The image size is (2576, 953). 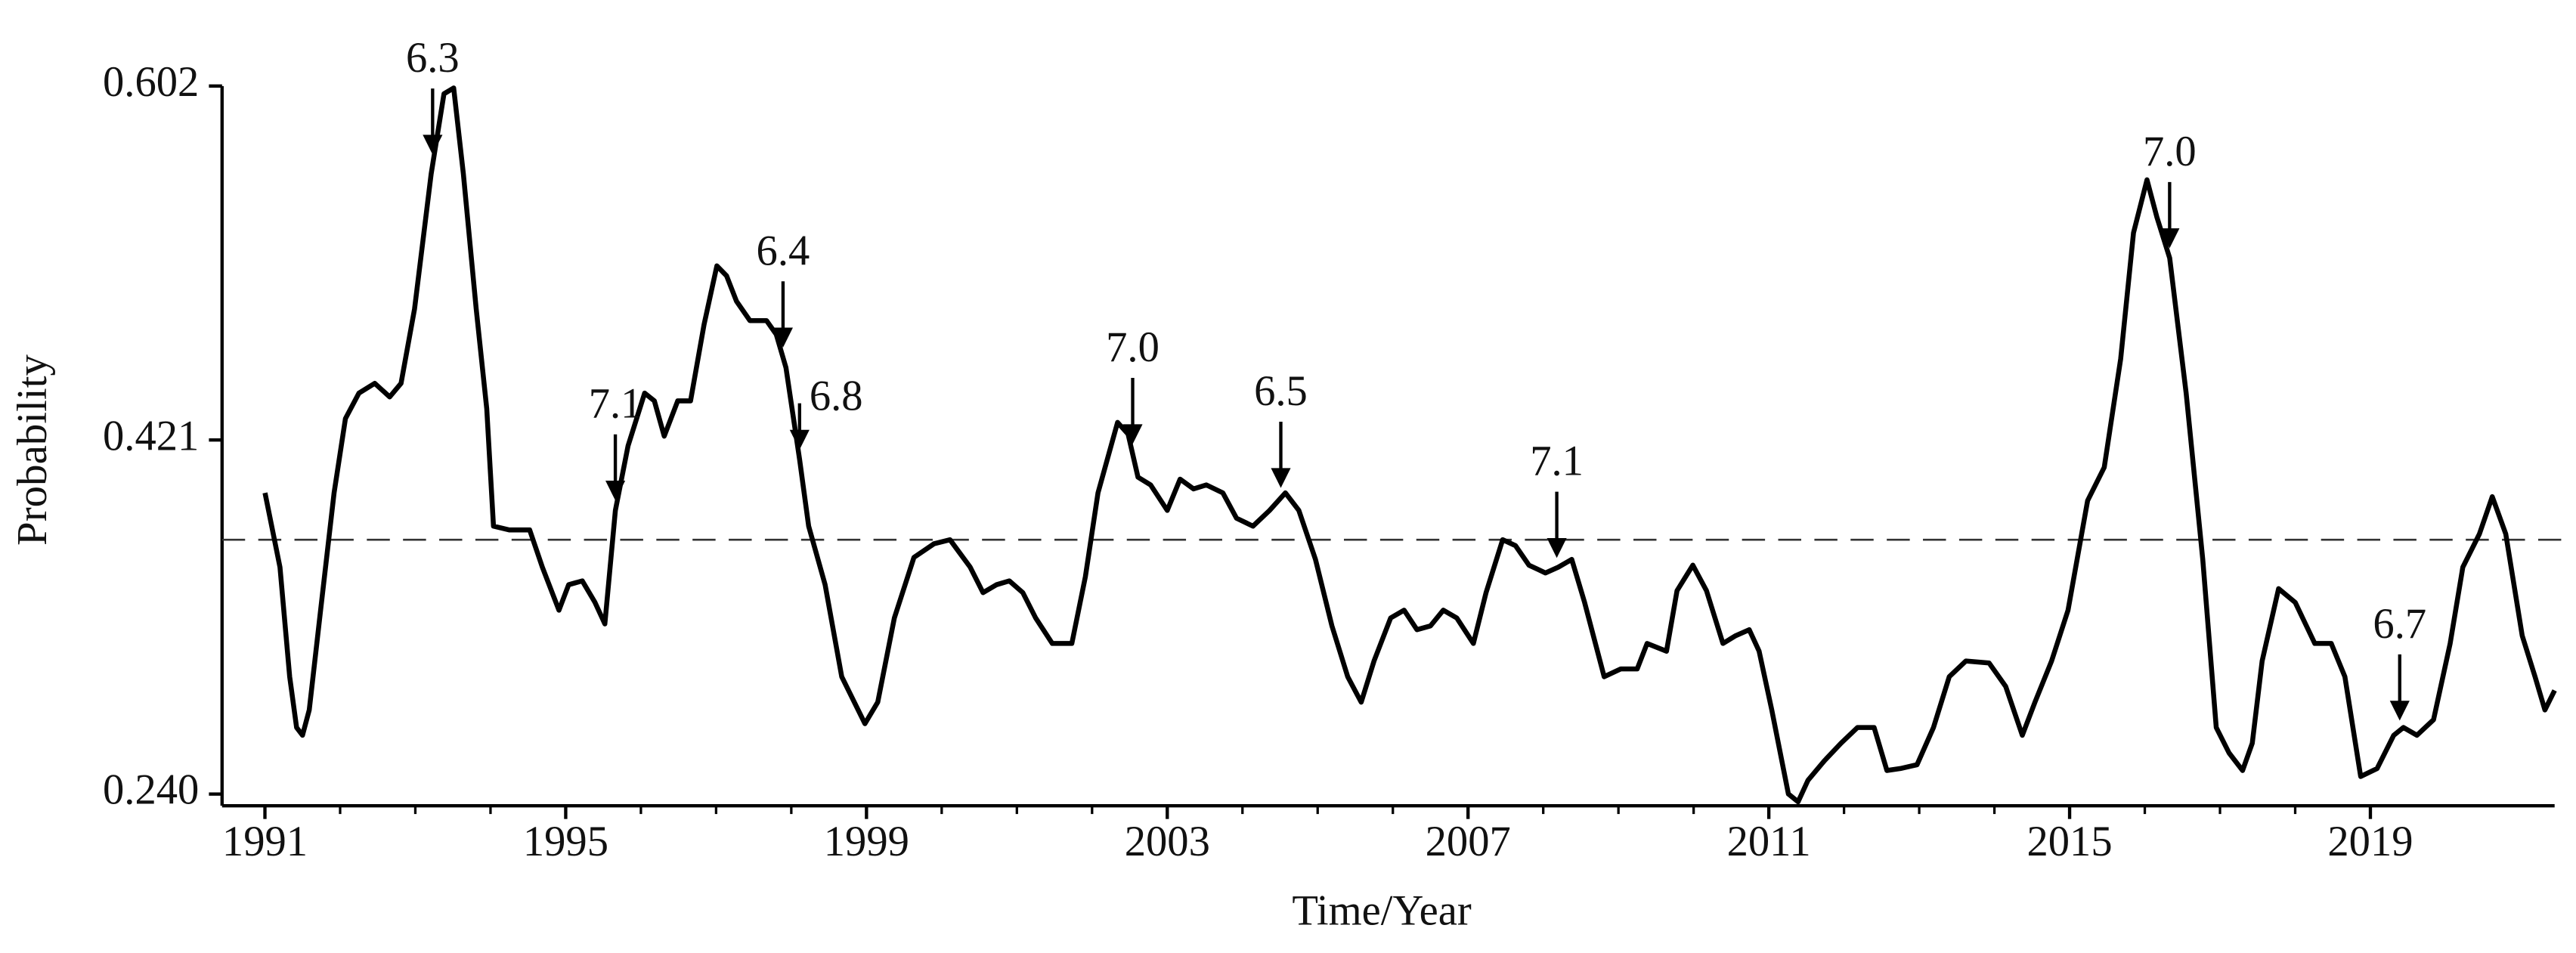 What do you see at coordinates (2069, 841) in the screenshot?
I see `x-tick-label: 2015` at bounding box center [2069, 841].